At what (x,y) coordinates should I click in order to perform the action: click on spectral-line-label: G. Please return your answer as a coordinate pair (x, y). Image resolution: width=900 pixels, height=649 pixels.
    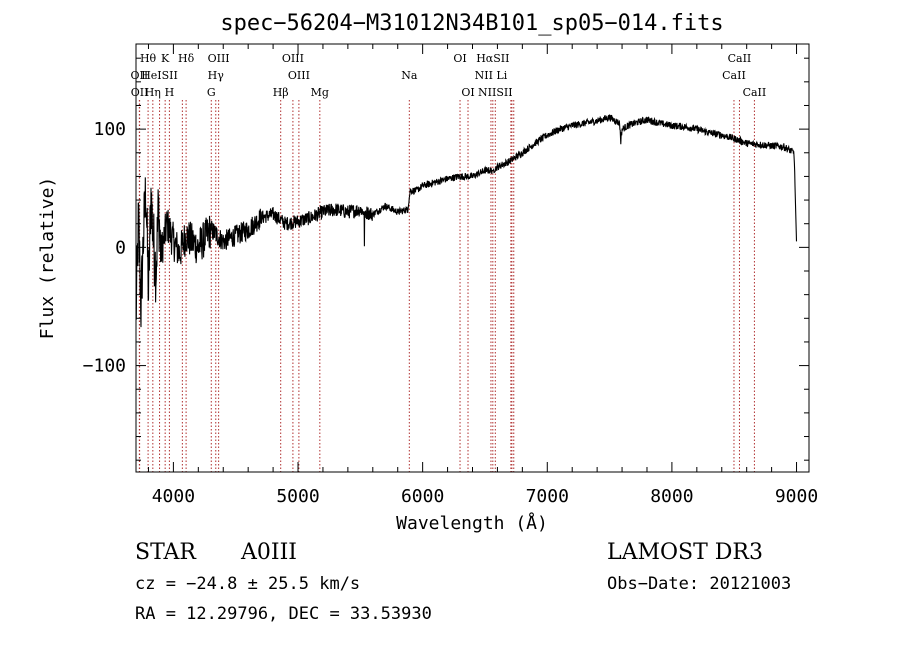
    Looking at the image, I should click on (211, 92).